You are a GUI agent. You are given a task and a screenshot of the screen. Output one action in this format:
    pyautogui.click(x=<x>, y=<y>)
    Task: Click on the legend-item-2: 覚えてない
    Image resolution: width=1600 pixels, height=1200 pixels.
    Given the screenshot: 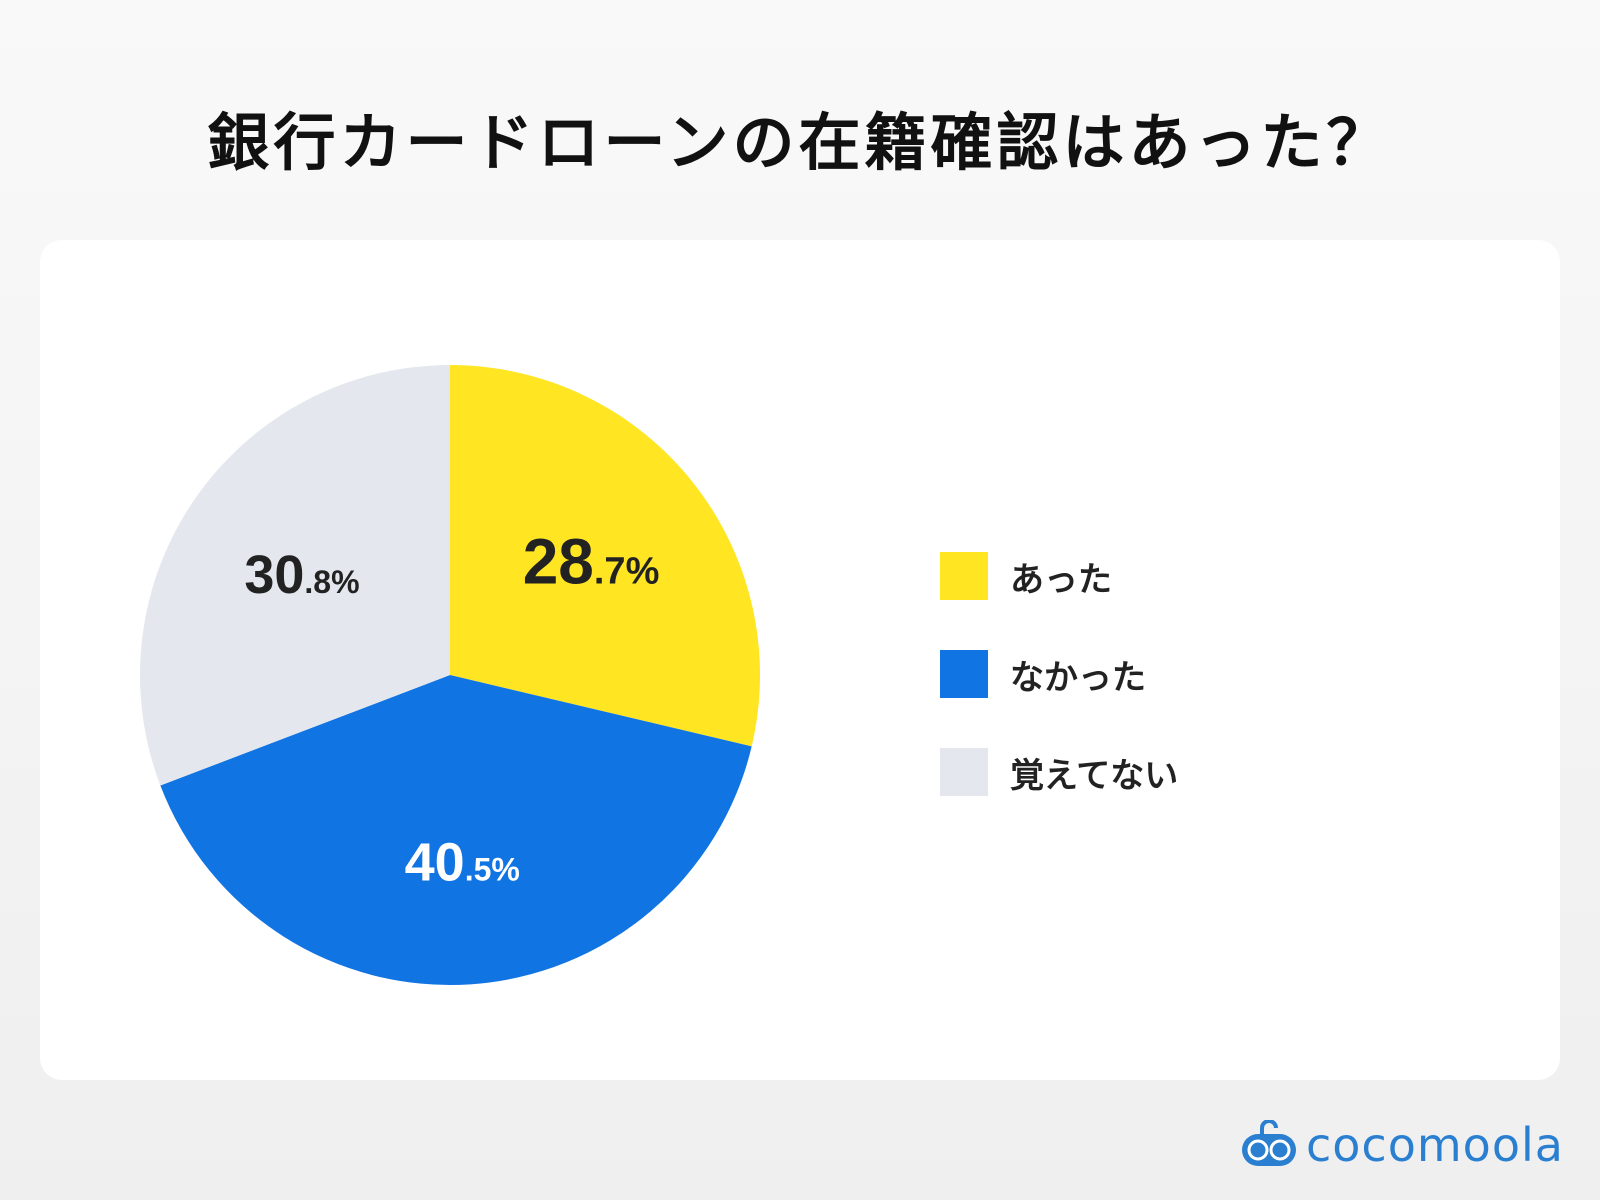 What is the action you would take?
    pyautogui.click(x=1059, y=772)
    